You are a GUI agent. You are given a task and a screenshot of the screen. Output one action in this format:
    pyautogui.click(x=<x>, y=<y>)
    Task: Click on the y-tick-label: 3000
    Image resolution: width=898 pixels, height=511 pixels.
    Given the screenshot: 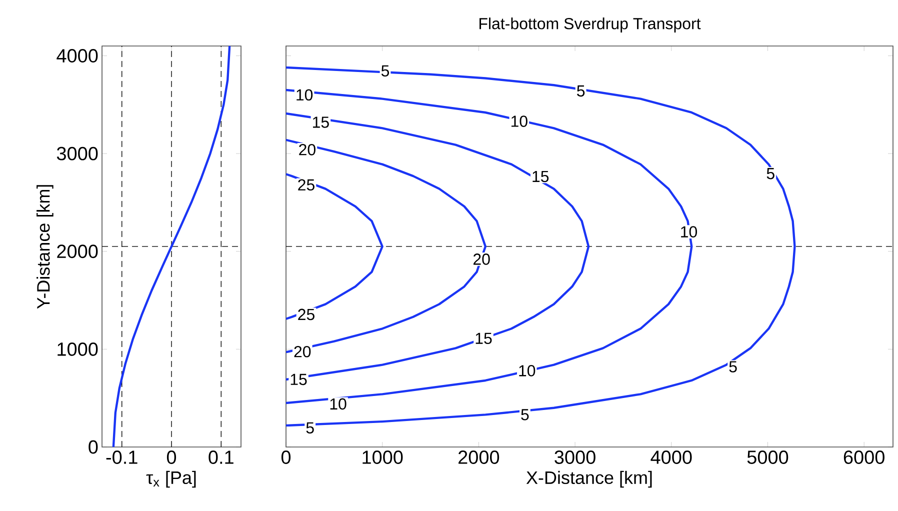 What is the action you would take?
    pyautogui.click(x=77, y=153)
    